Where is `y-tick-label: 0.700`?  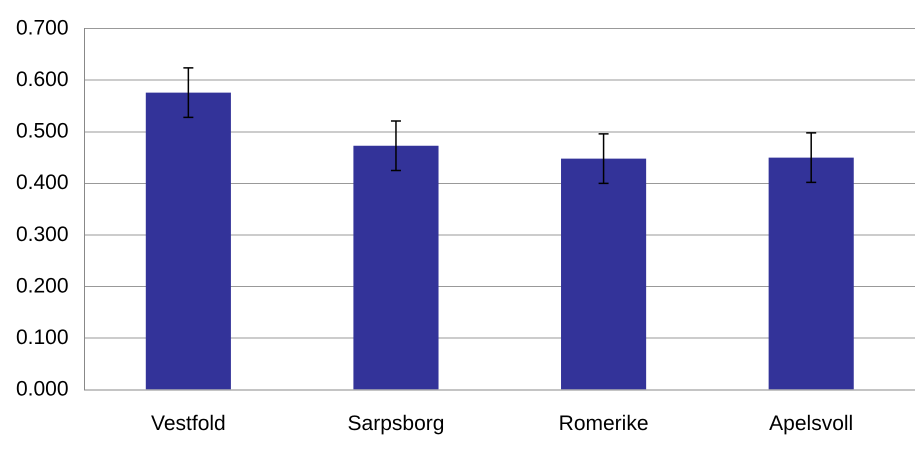 y-tick-label: 0.700 is located at coordinates (42, 28).